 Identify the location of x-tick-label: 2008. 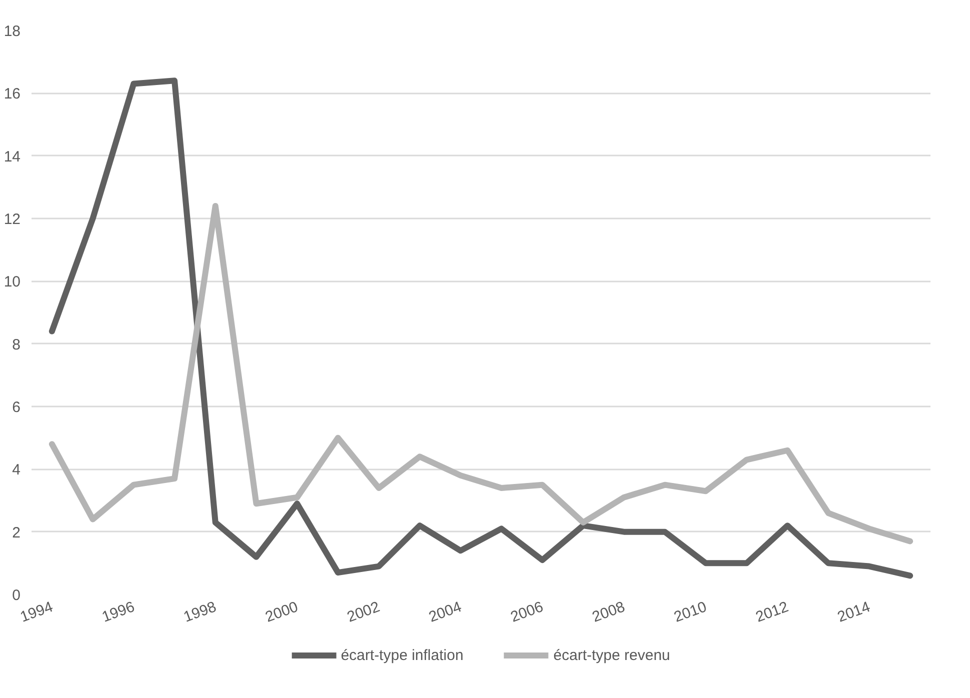
(609, 612).